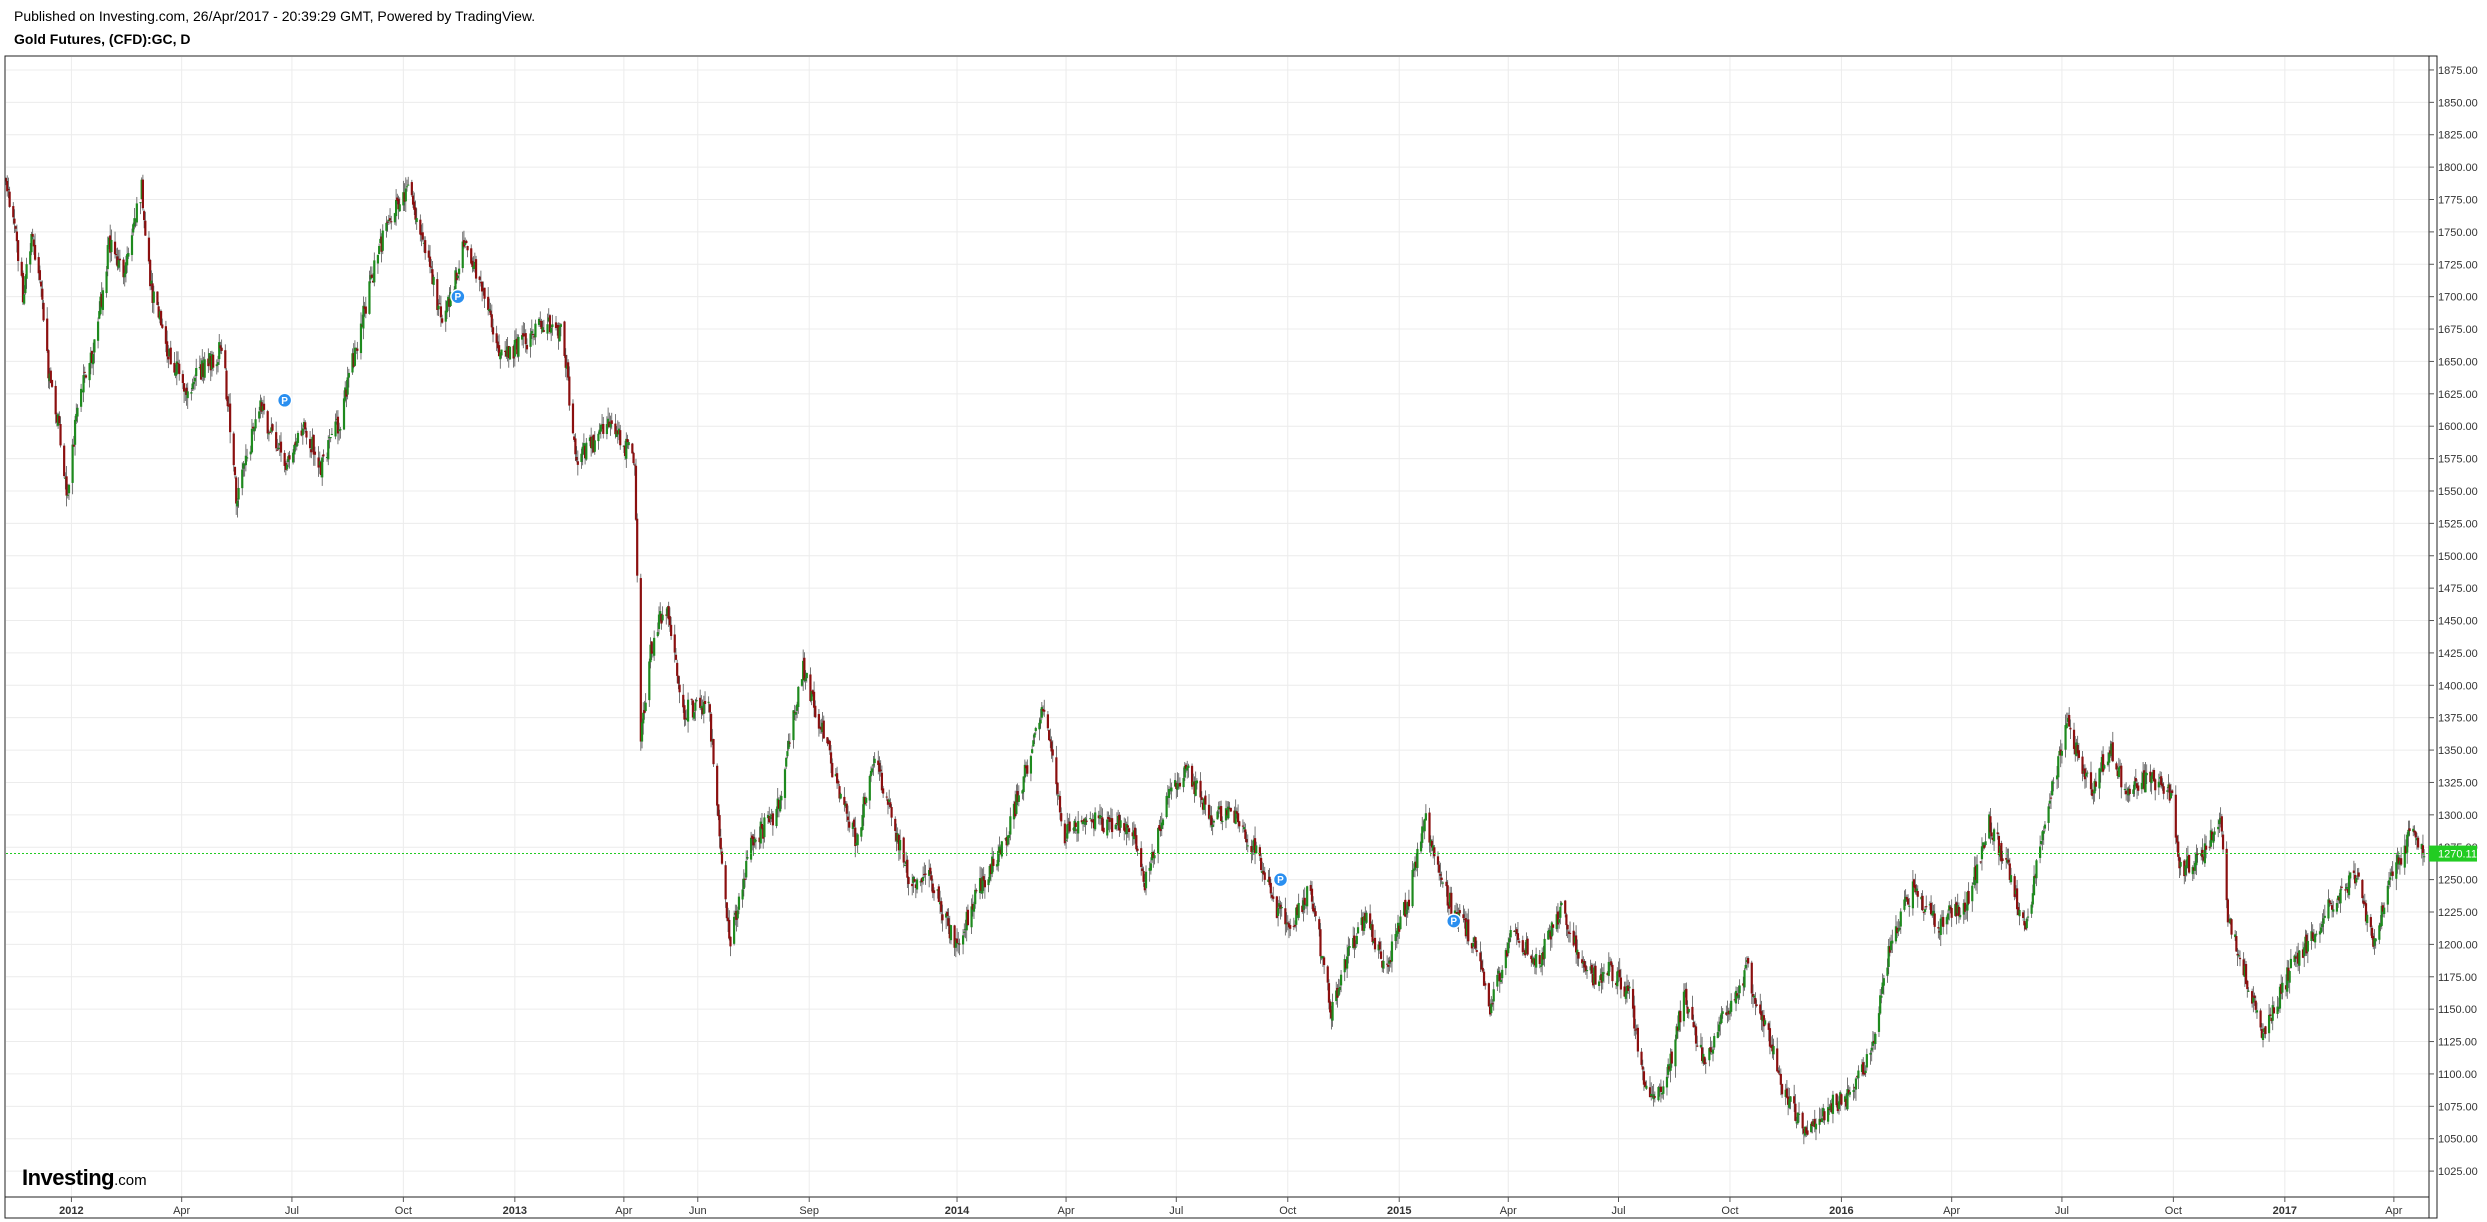 The image size is (2487, 1222). I want to click on y-tick-label: 1500.00, so click(2458, 557).